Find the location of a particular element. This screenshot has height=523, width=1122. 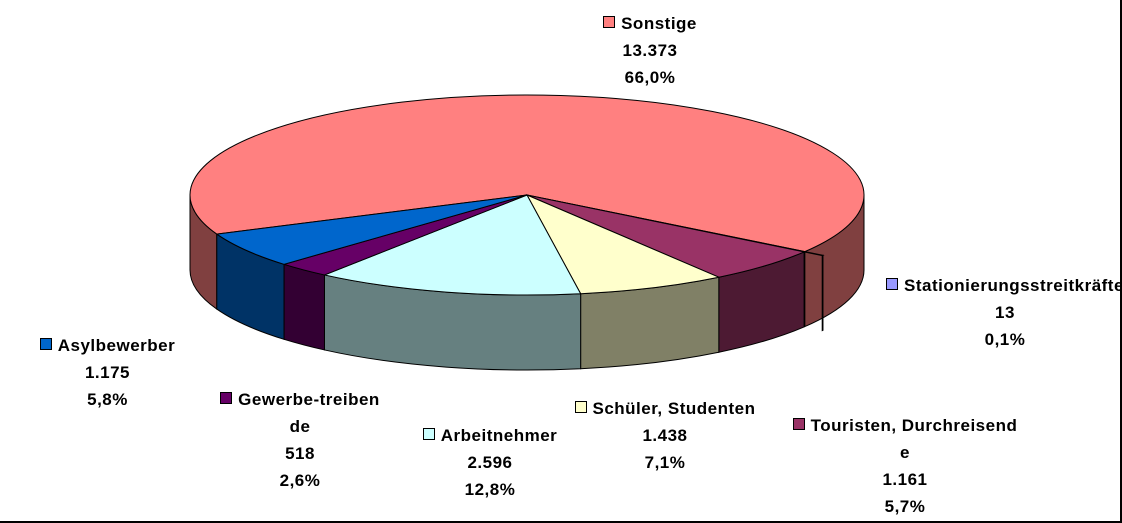

data-label: Schüler, Studenten 1.438 7,1% is located at coordinates (665, 435).